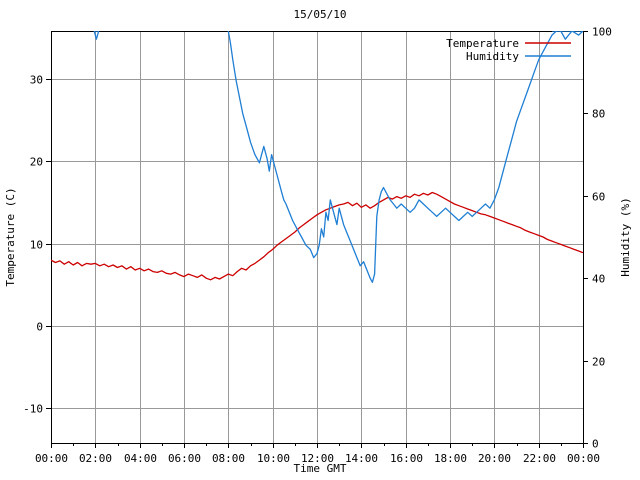 The width and height of the screenshot is (640, 480). Describe the element at coordinates (598, 279) in the screenshot. I see `y2-tick-label: 40` at that location.